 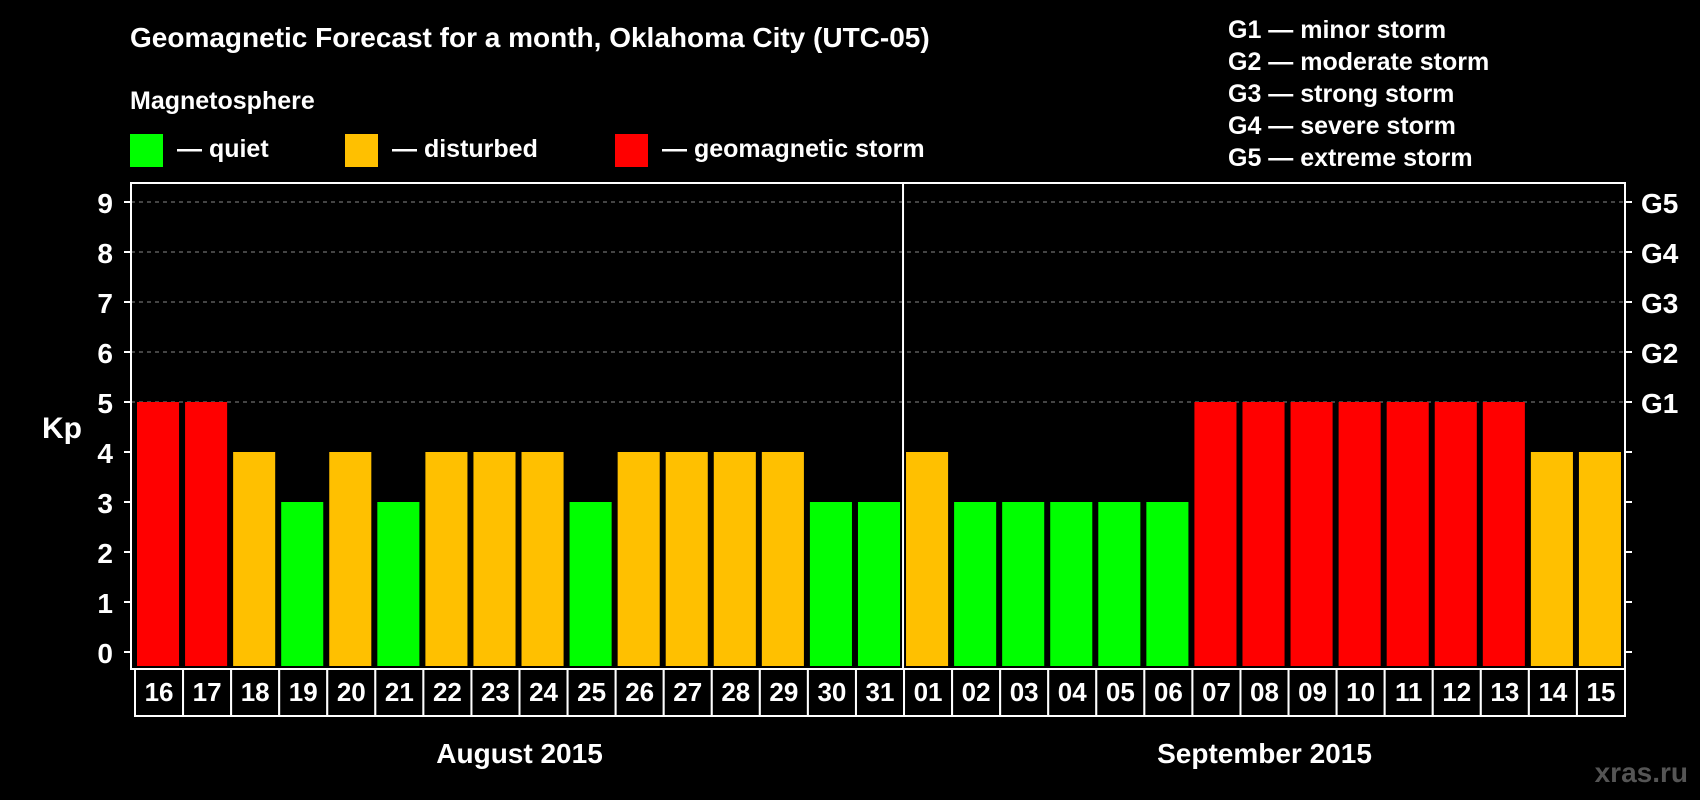 I want to click on day-label-07: 07, so click(x=1216, y=692).